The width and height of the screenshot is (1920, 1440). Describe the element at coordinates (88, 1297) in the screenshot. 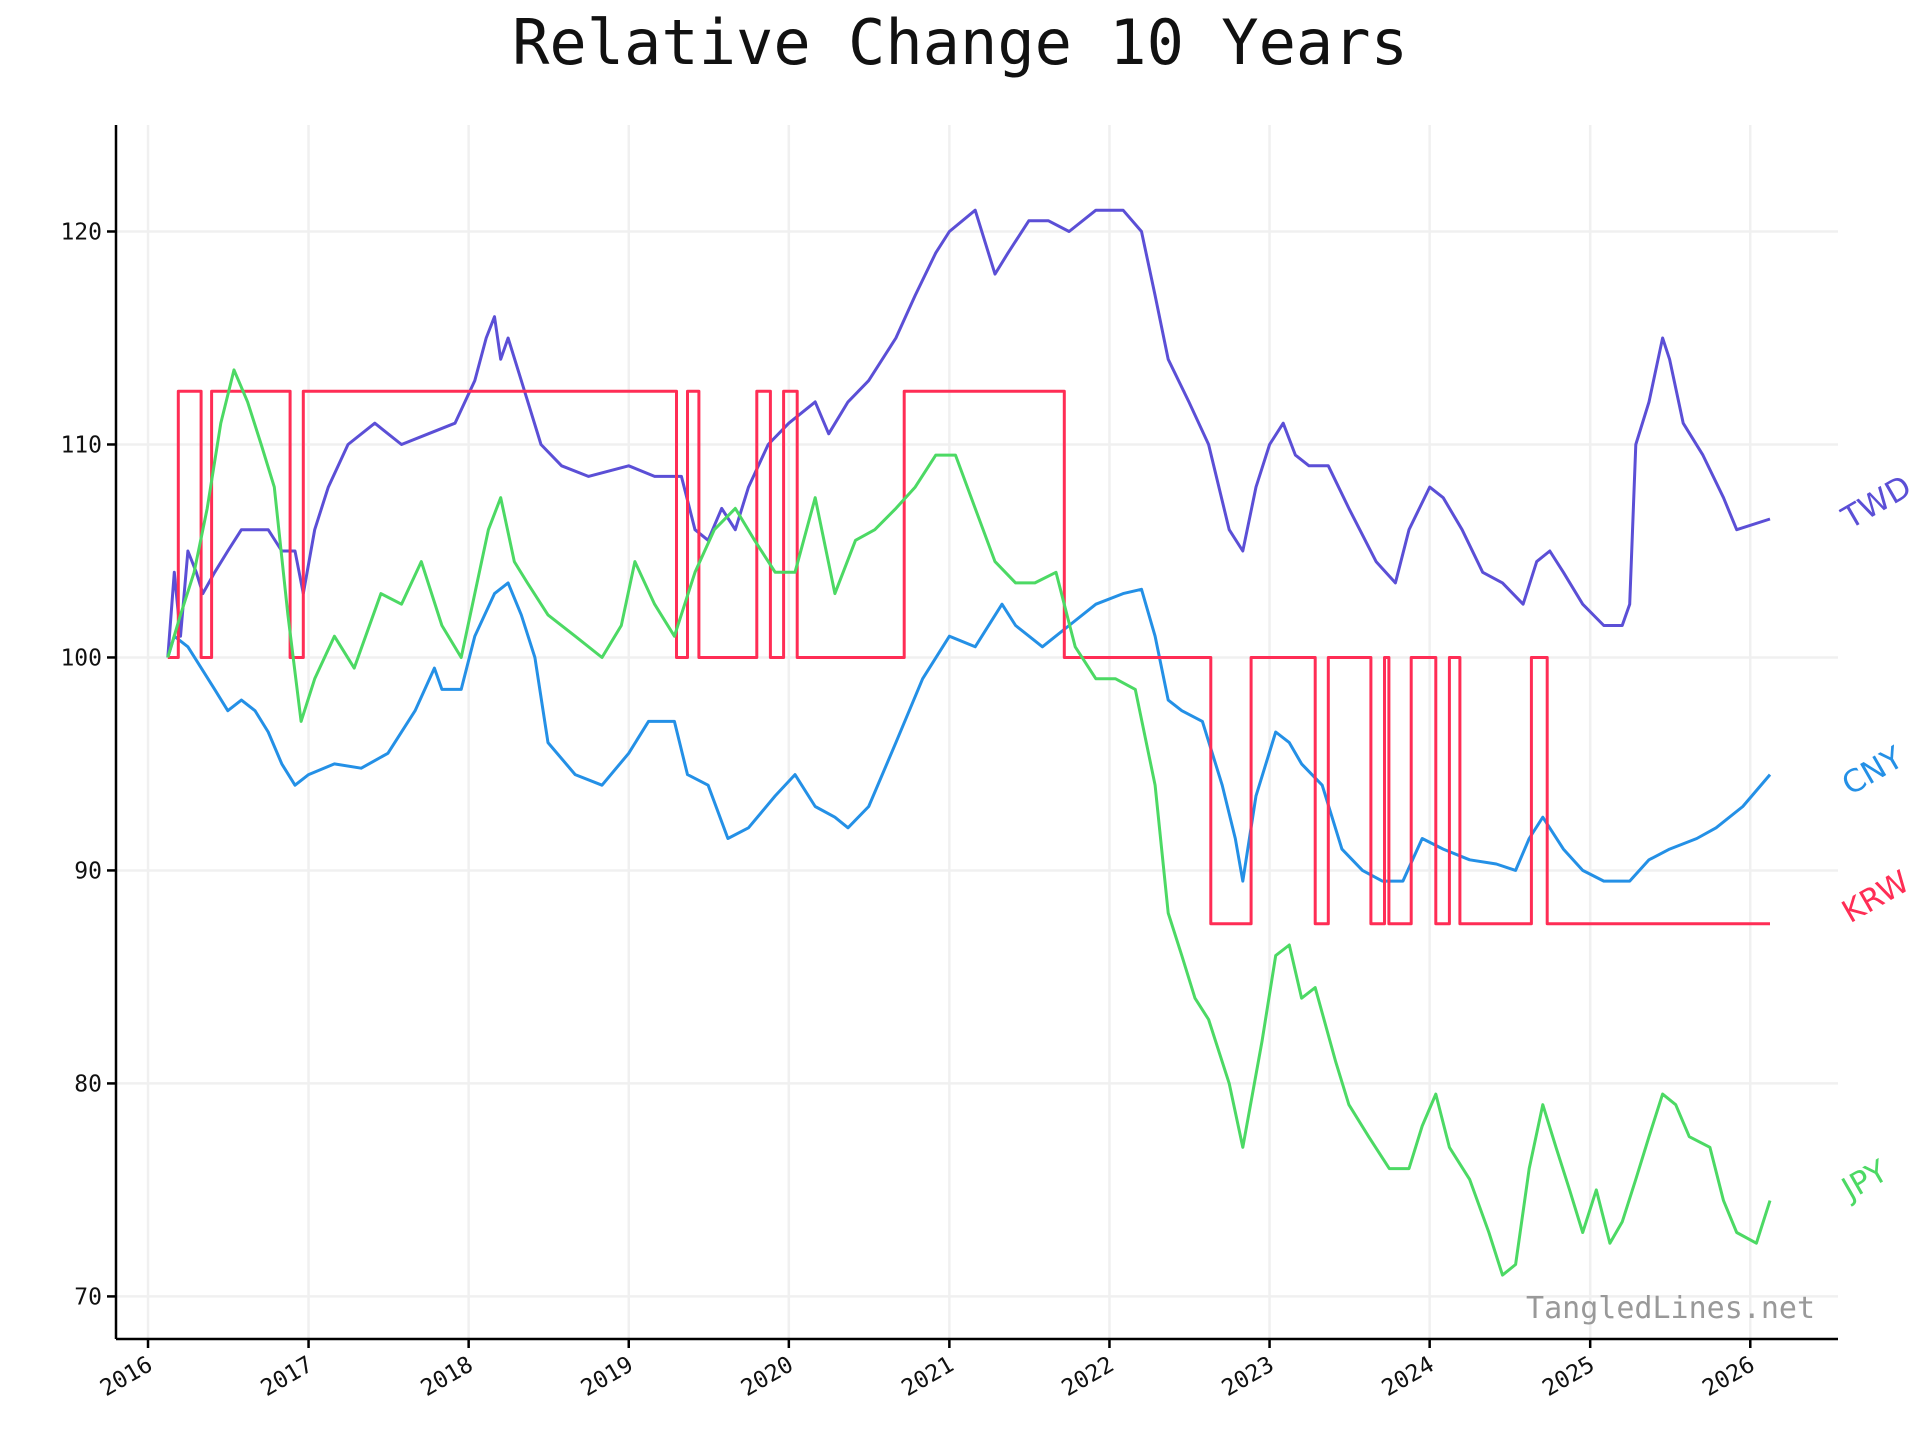

I see `y-tick-label: 70` at that location.